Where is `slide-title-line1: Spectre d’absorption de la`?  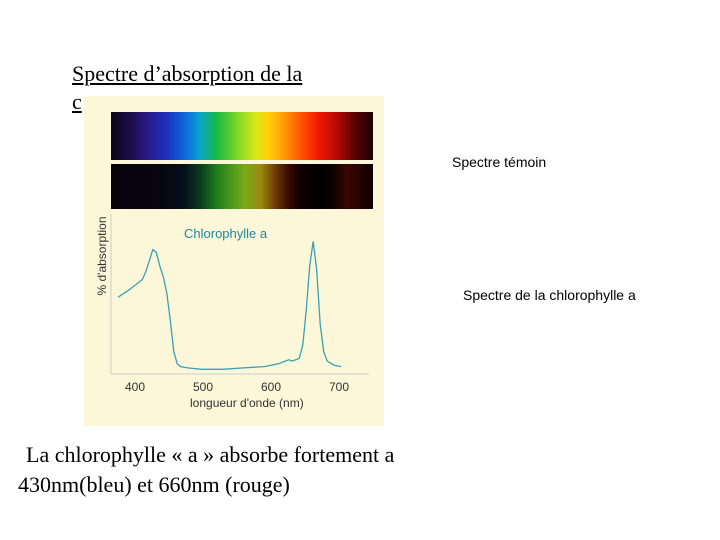 slide-title-line1: Spectre d’absorption de la is located at coordinates (187, 73).